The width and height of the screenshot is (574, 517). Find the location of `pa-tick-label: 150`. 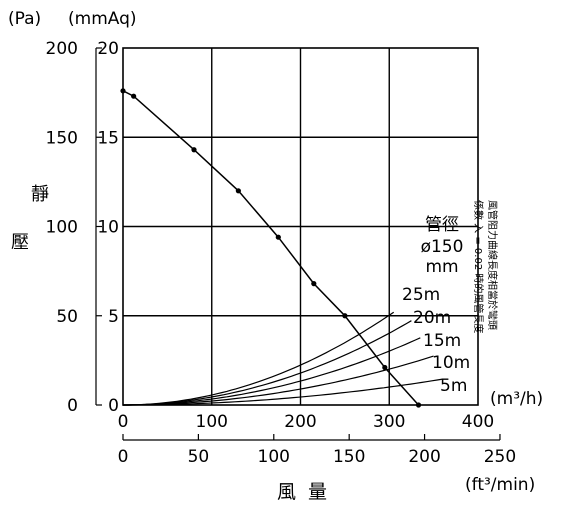

pa-tick-label: 150 is located at coordinates (62, 138).